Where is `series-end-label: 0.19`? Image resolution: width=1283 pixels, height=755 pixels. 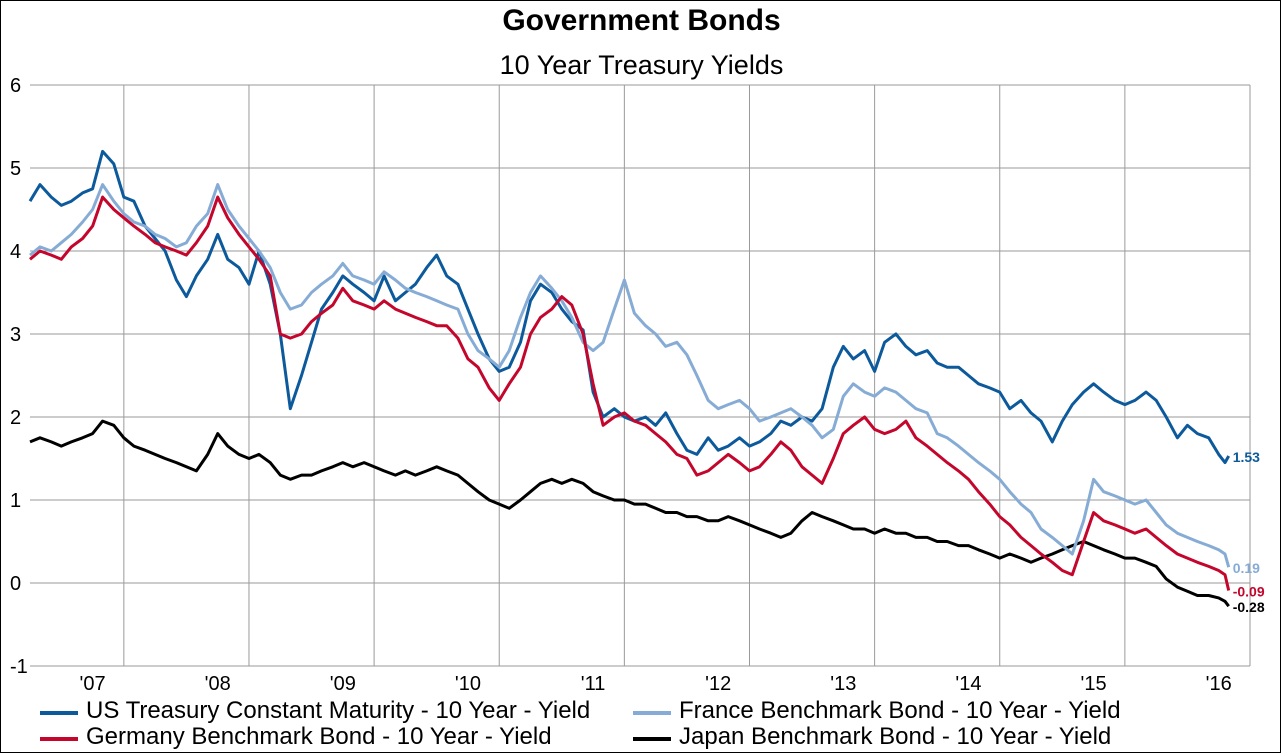
series-end-label: 0.19 is located at coordinates (1246, 568).